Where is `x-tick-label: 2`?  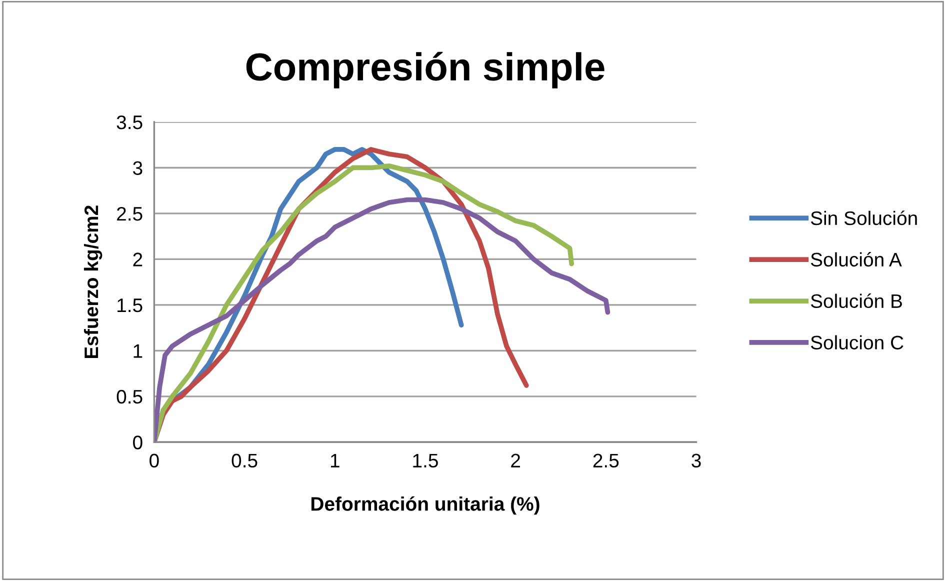
x-tick-label: 2 is located at coordinates (515, 461).